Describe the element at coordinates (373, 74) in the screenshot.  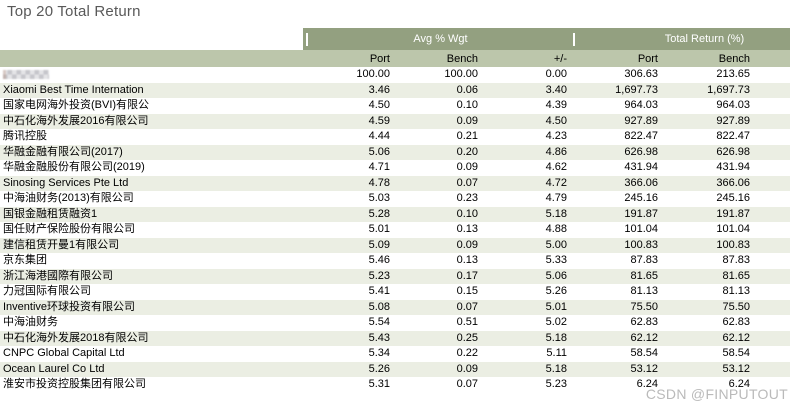
I see `cell-avg-port: 100.00` at that location.